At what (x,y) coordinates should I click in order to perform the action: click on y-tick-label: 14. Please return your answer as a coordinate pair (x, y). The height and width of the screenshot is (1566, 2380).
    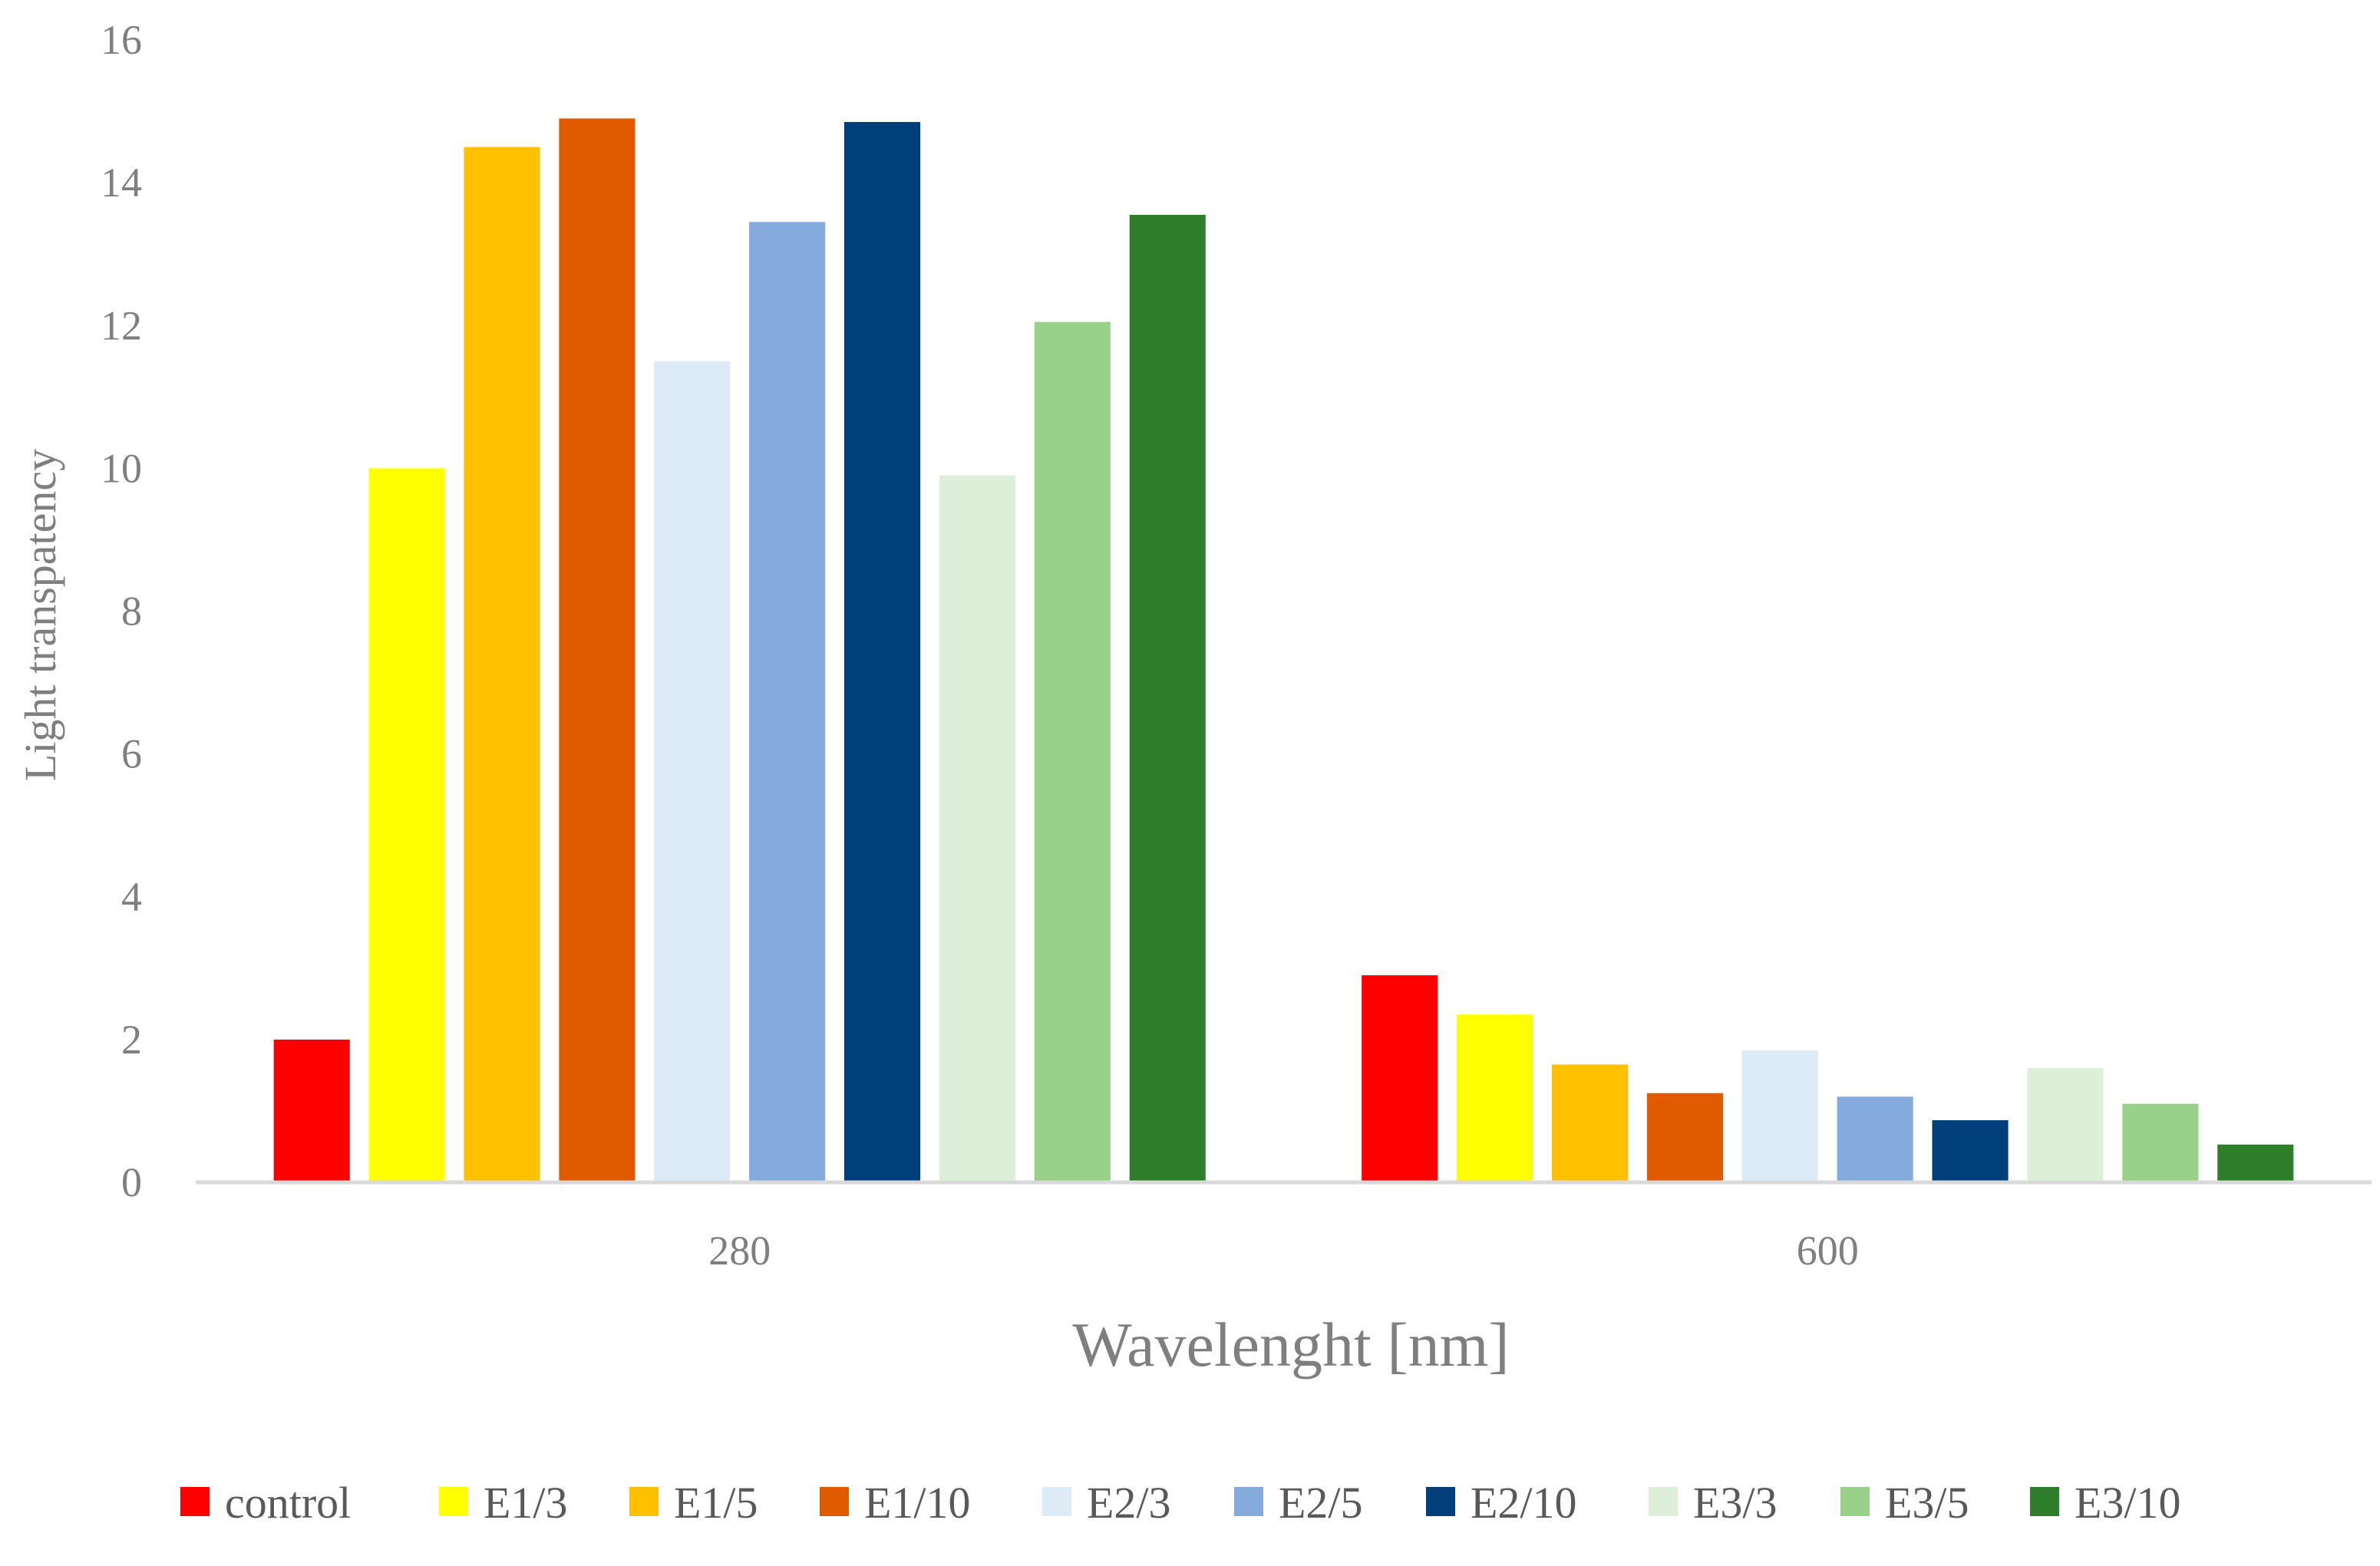
    Looking at the image, I should click on (121, 183).